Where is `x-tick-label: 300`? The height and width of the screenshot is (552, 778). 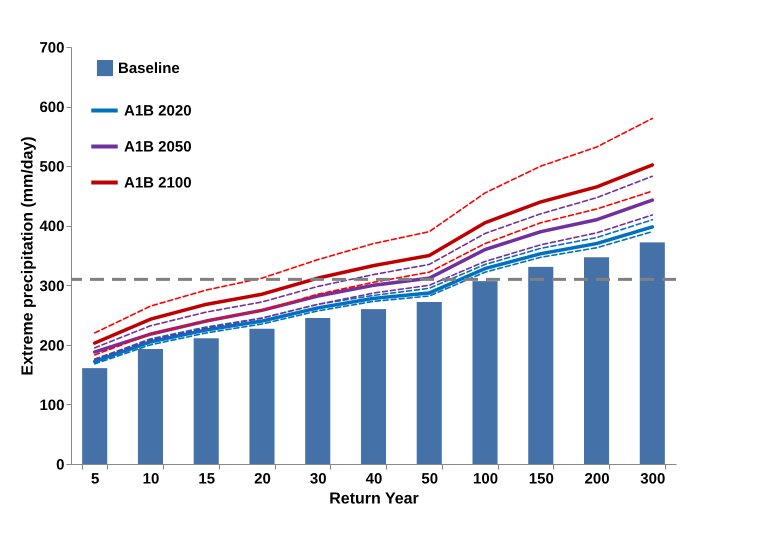
x-tick-label: 300 is located at coordinates (653, 479).